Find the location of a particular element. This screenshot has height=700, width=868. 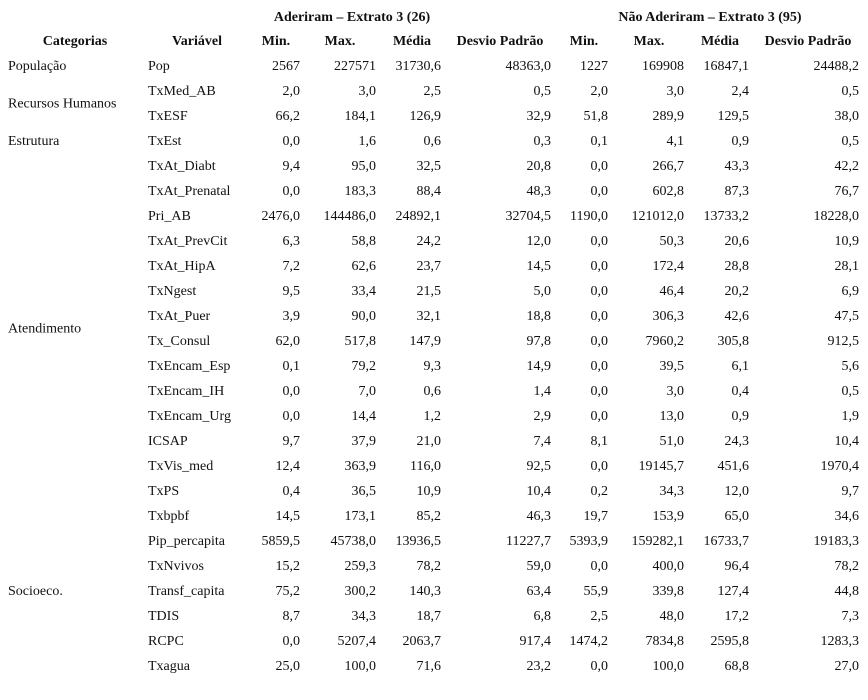

cell-value: 5,0 is located at coordinates (543, 291).